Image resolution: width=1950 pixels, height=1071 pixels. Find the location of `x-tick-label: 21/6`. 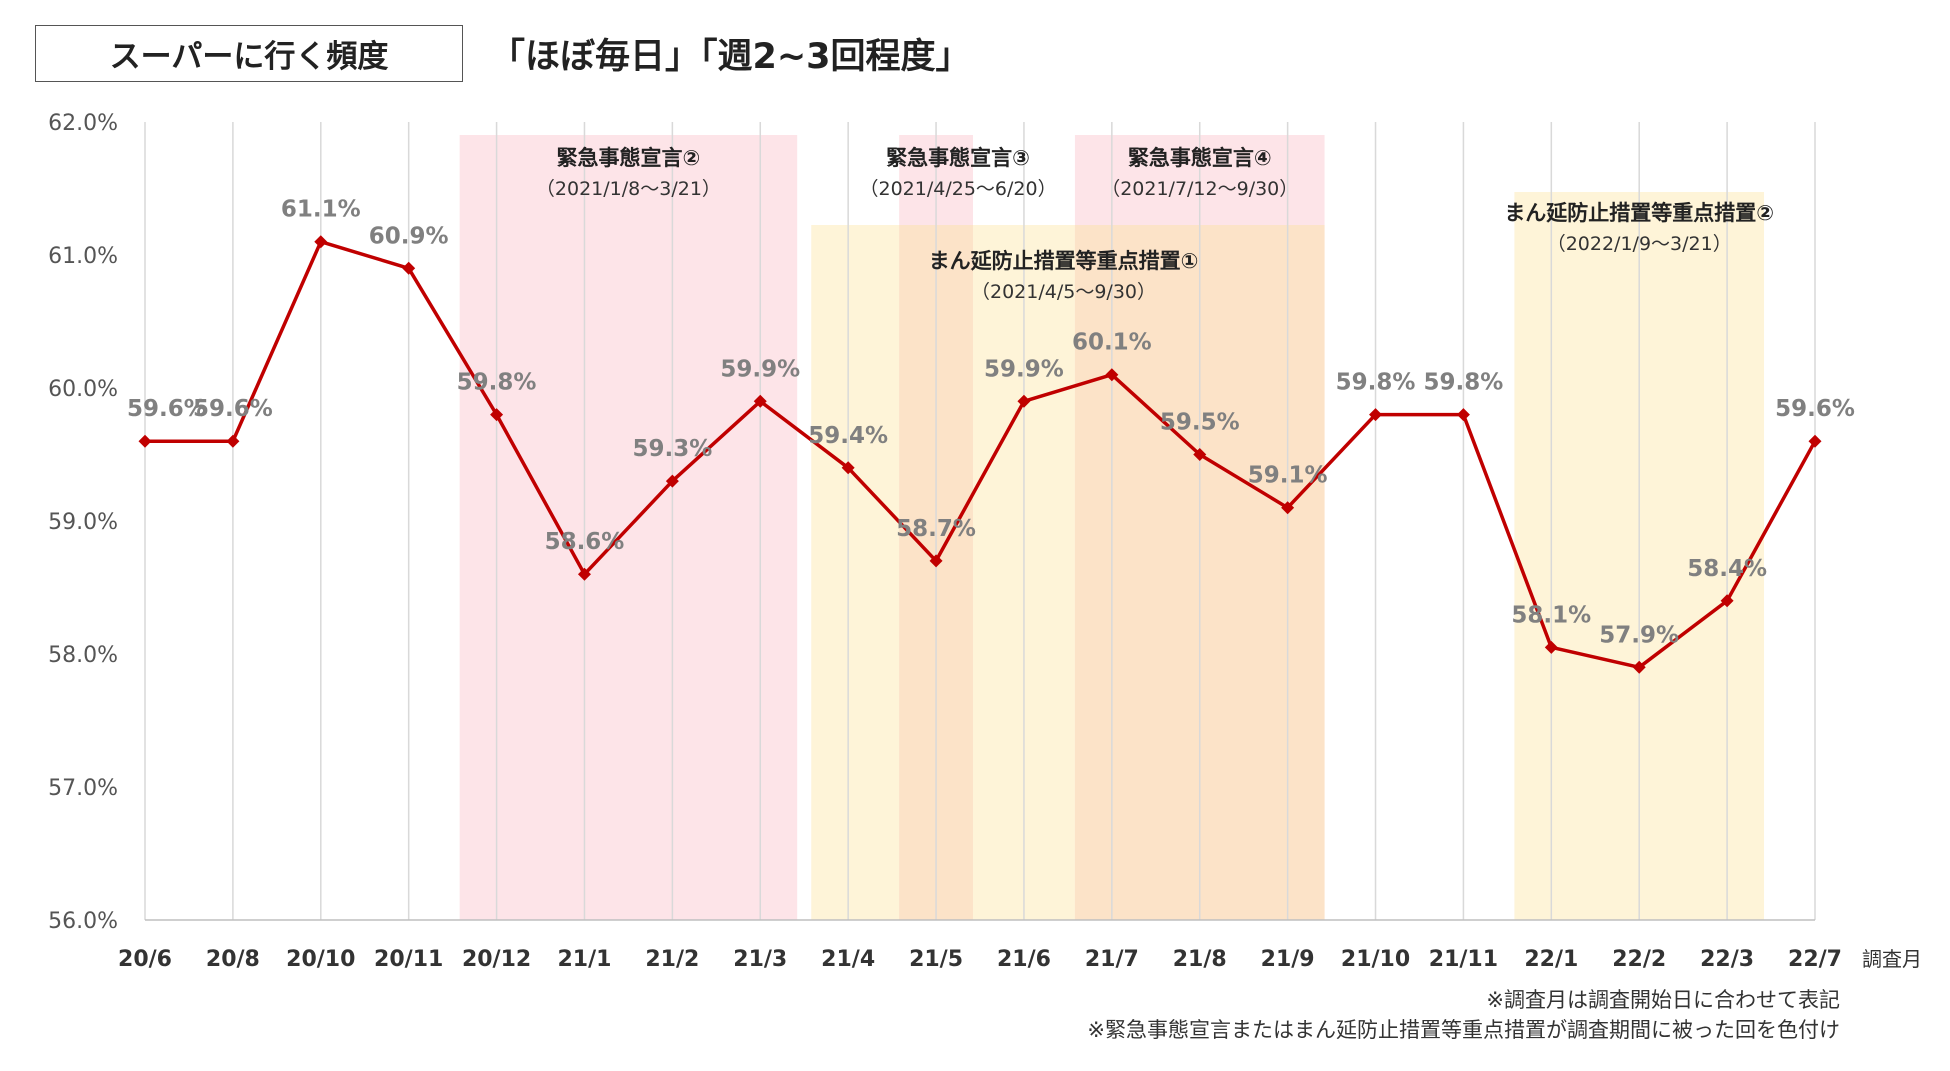

x-tick-label: 21/6 is located at coordinates (1024, 959).